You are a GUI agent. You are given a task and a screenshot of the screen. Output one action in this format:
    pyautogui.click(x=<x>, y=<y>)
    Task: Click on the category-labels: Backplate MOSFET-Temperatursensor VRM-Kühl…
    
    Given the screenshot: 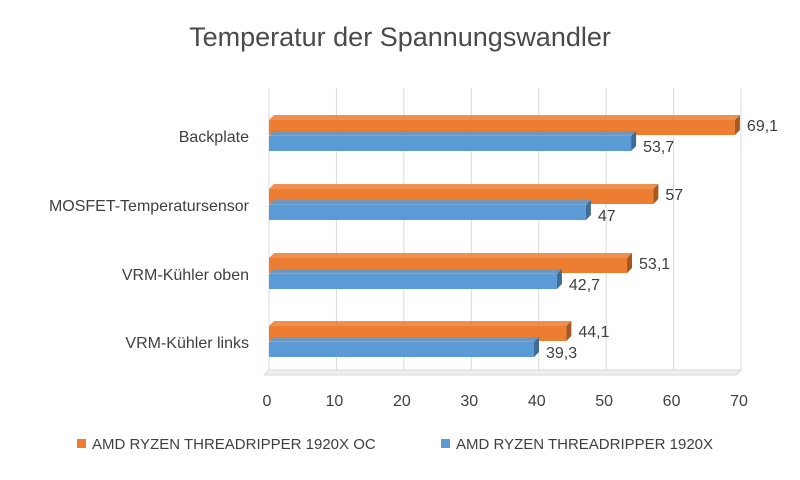 What is the action you would take?
    pyautogui.click(x=149, y=240)
    